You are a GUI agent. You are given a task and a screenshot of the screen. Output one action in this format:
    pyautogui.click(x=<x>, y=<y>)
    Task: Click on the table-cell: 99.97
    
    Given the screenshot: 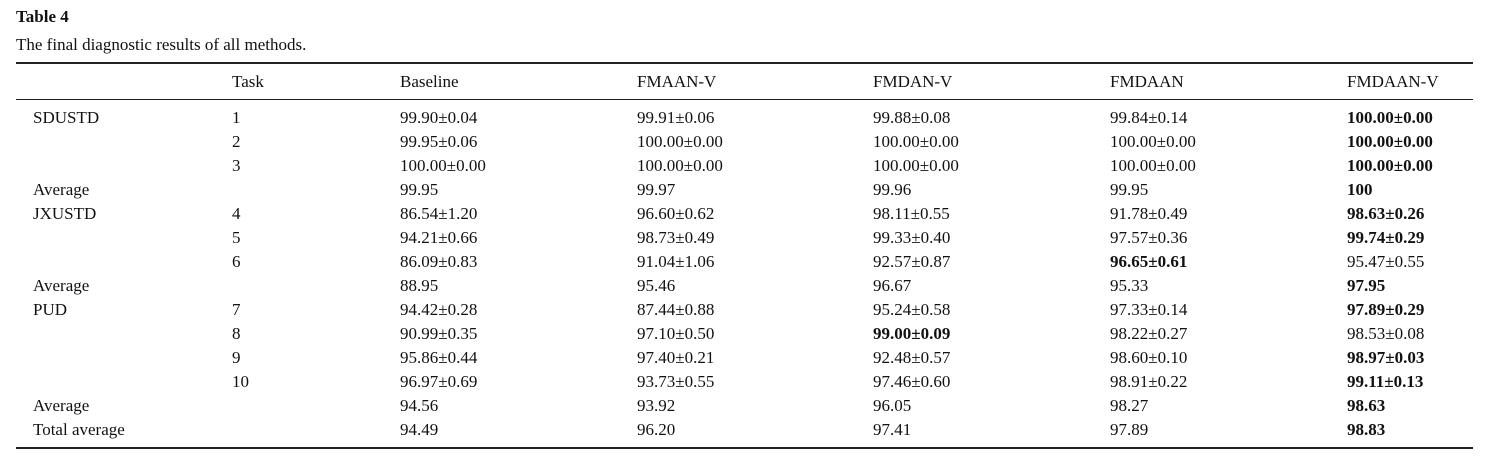 What is the action you would take?
    pyautogui.click(x=656, y=189)
    